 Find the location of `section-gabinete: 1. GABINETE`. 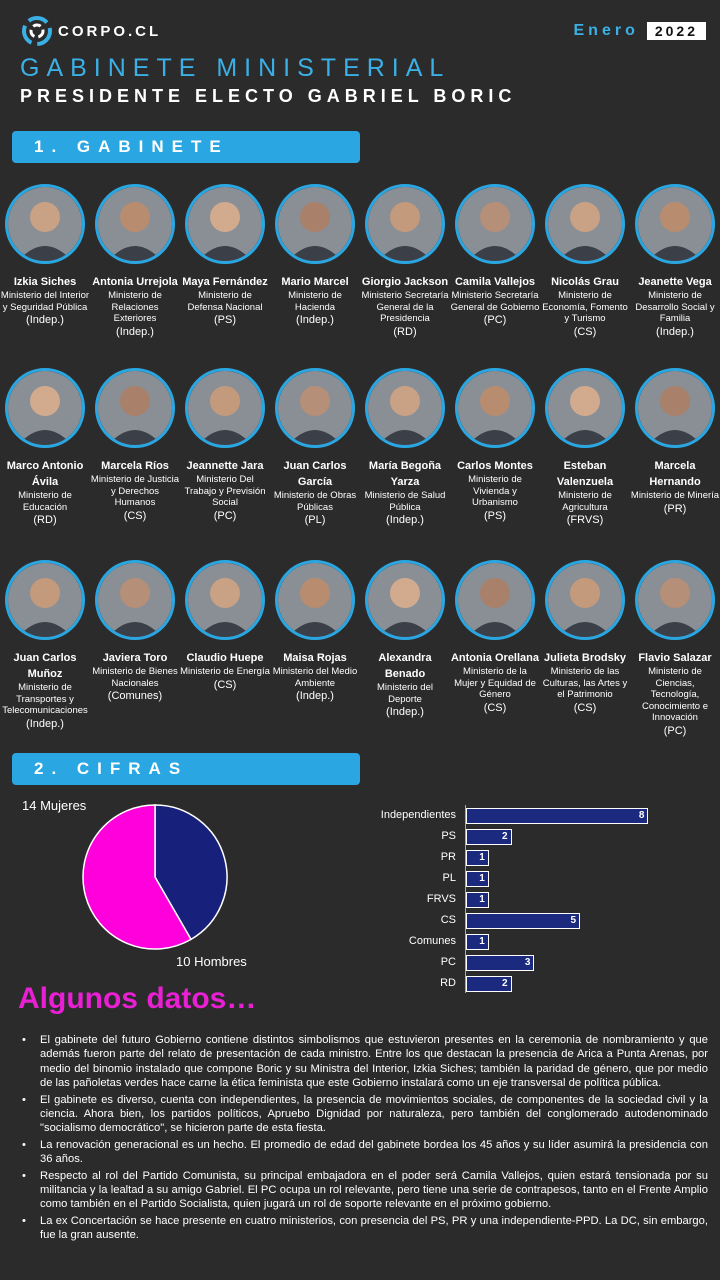

section-gabinete: 1. GABINETE is located at coordinates (186, 147).